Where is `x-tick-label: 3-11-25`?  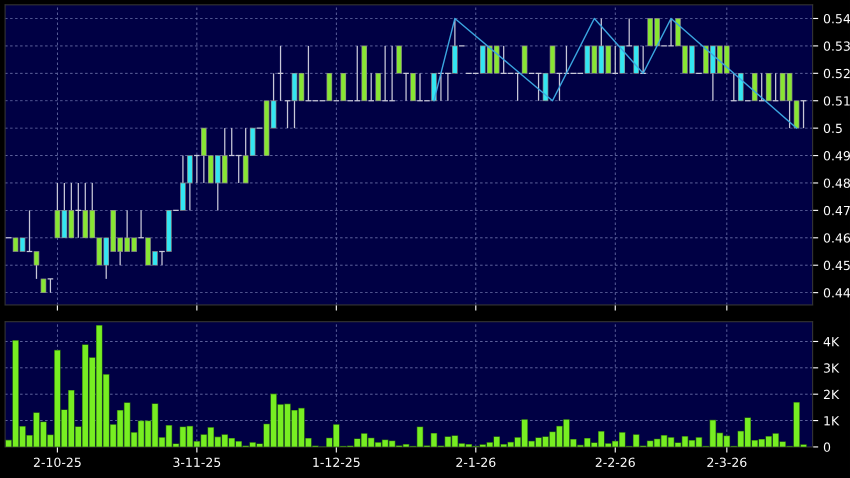 x-tick-label: 3-11-25 is located at coordinates (196, 463).